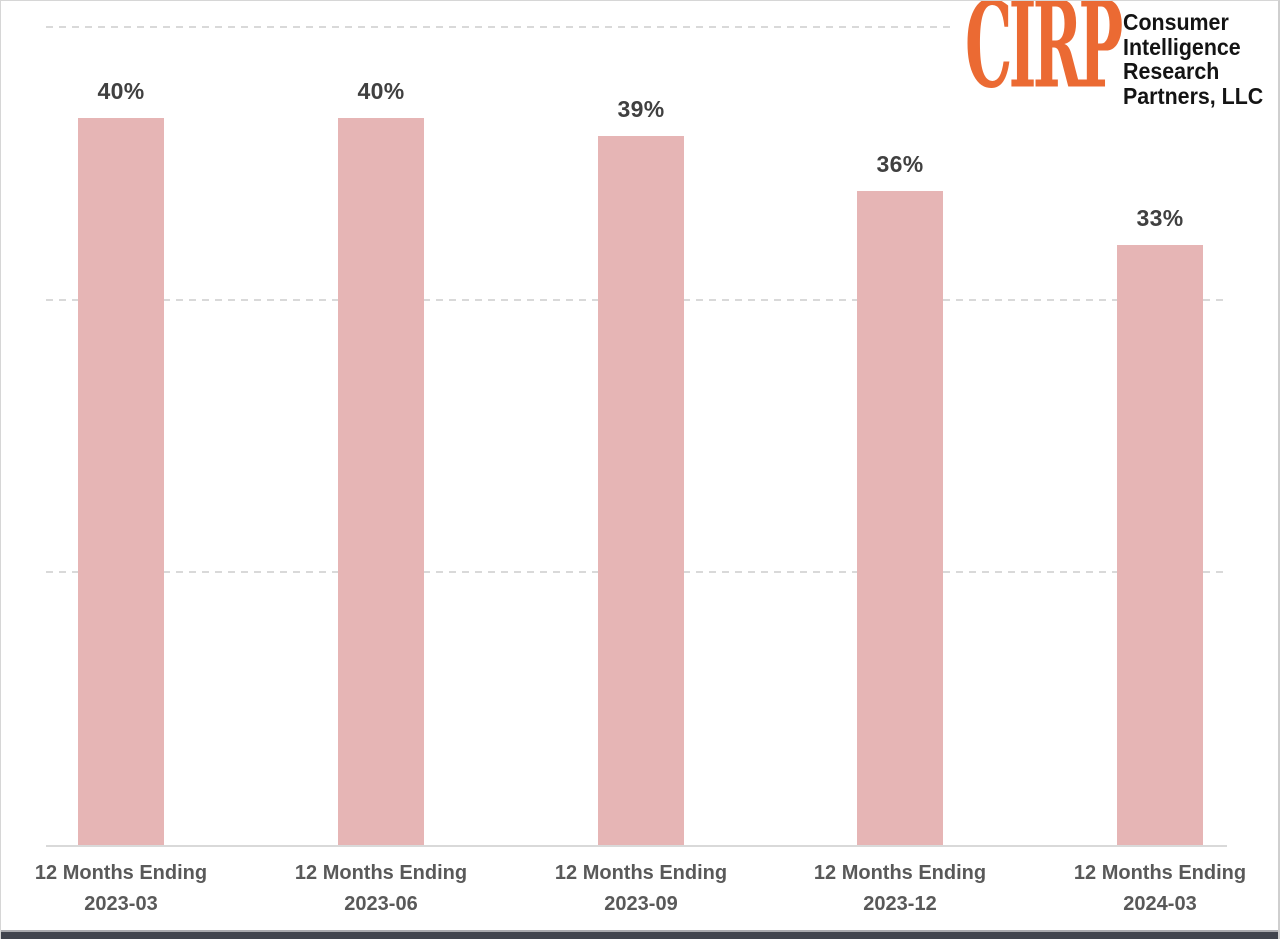 This screenshot has height=939, width=1280. Describe the element at coordinates (1193, 95) in the screenshot. I see `logo-subtitle-line: Partners, LLC` at that location.